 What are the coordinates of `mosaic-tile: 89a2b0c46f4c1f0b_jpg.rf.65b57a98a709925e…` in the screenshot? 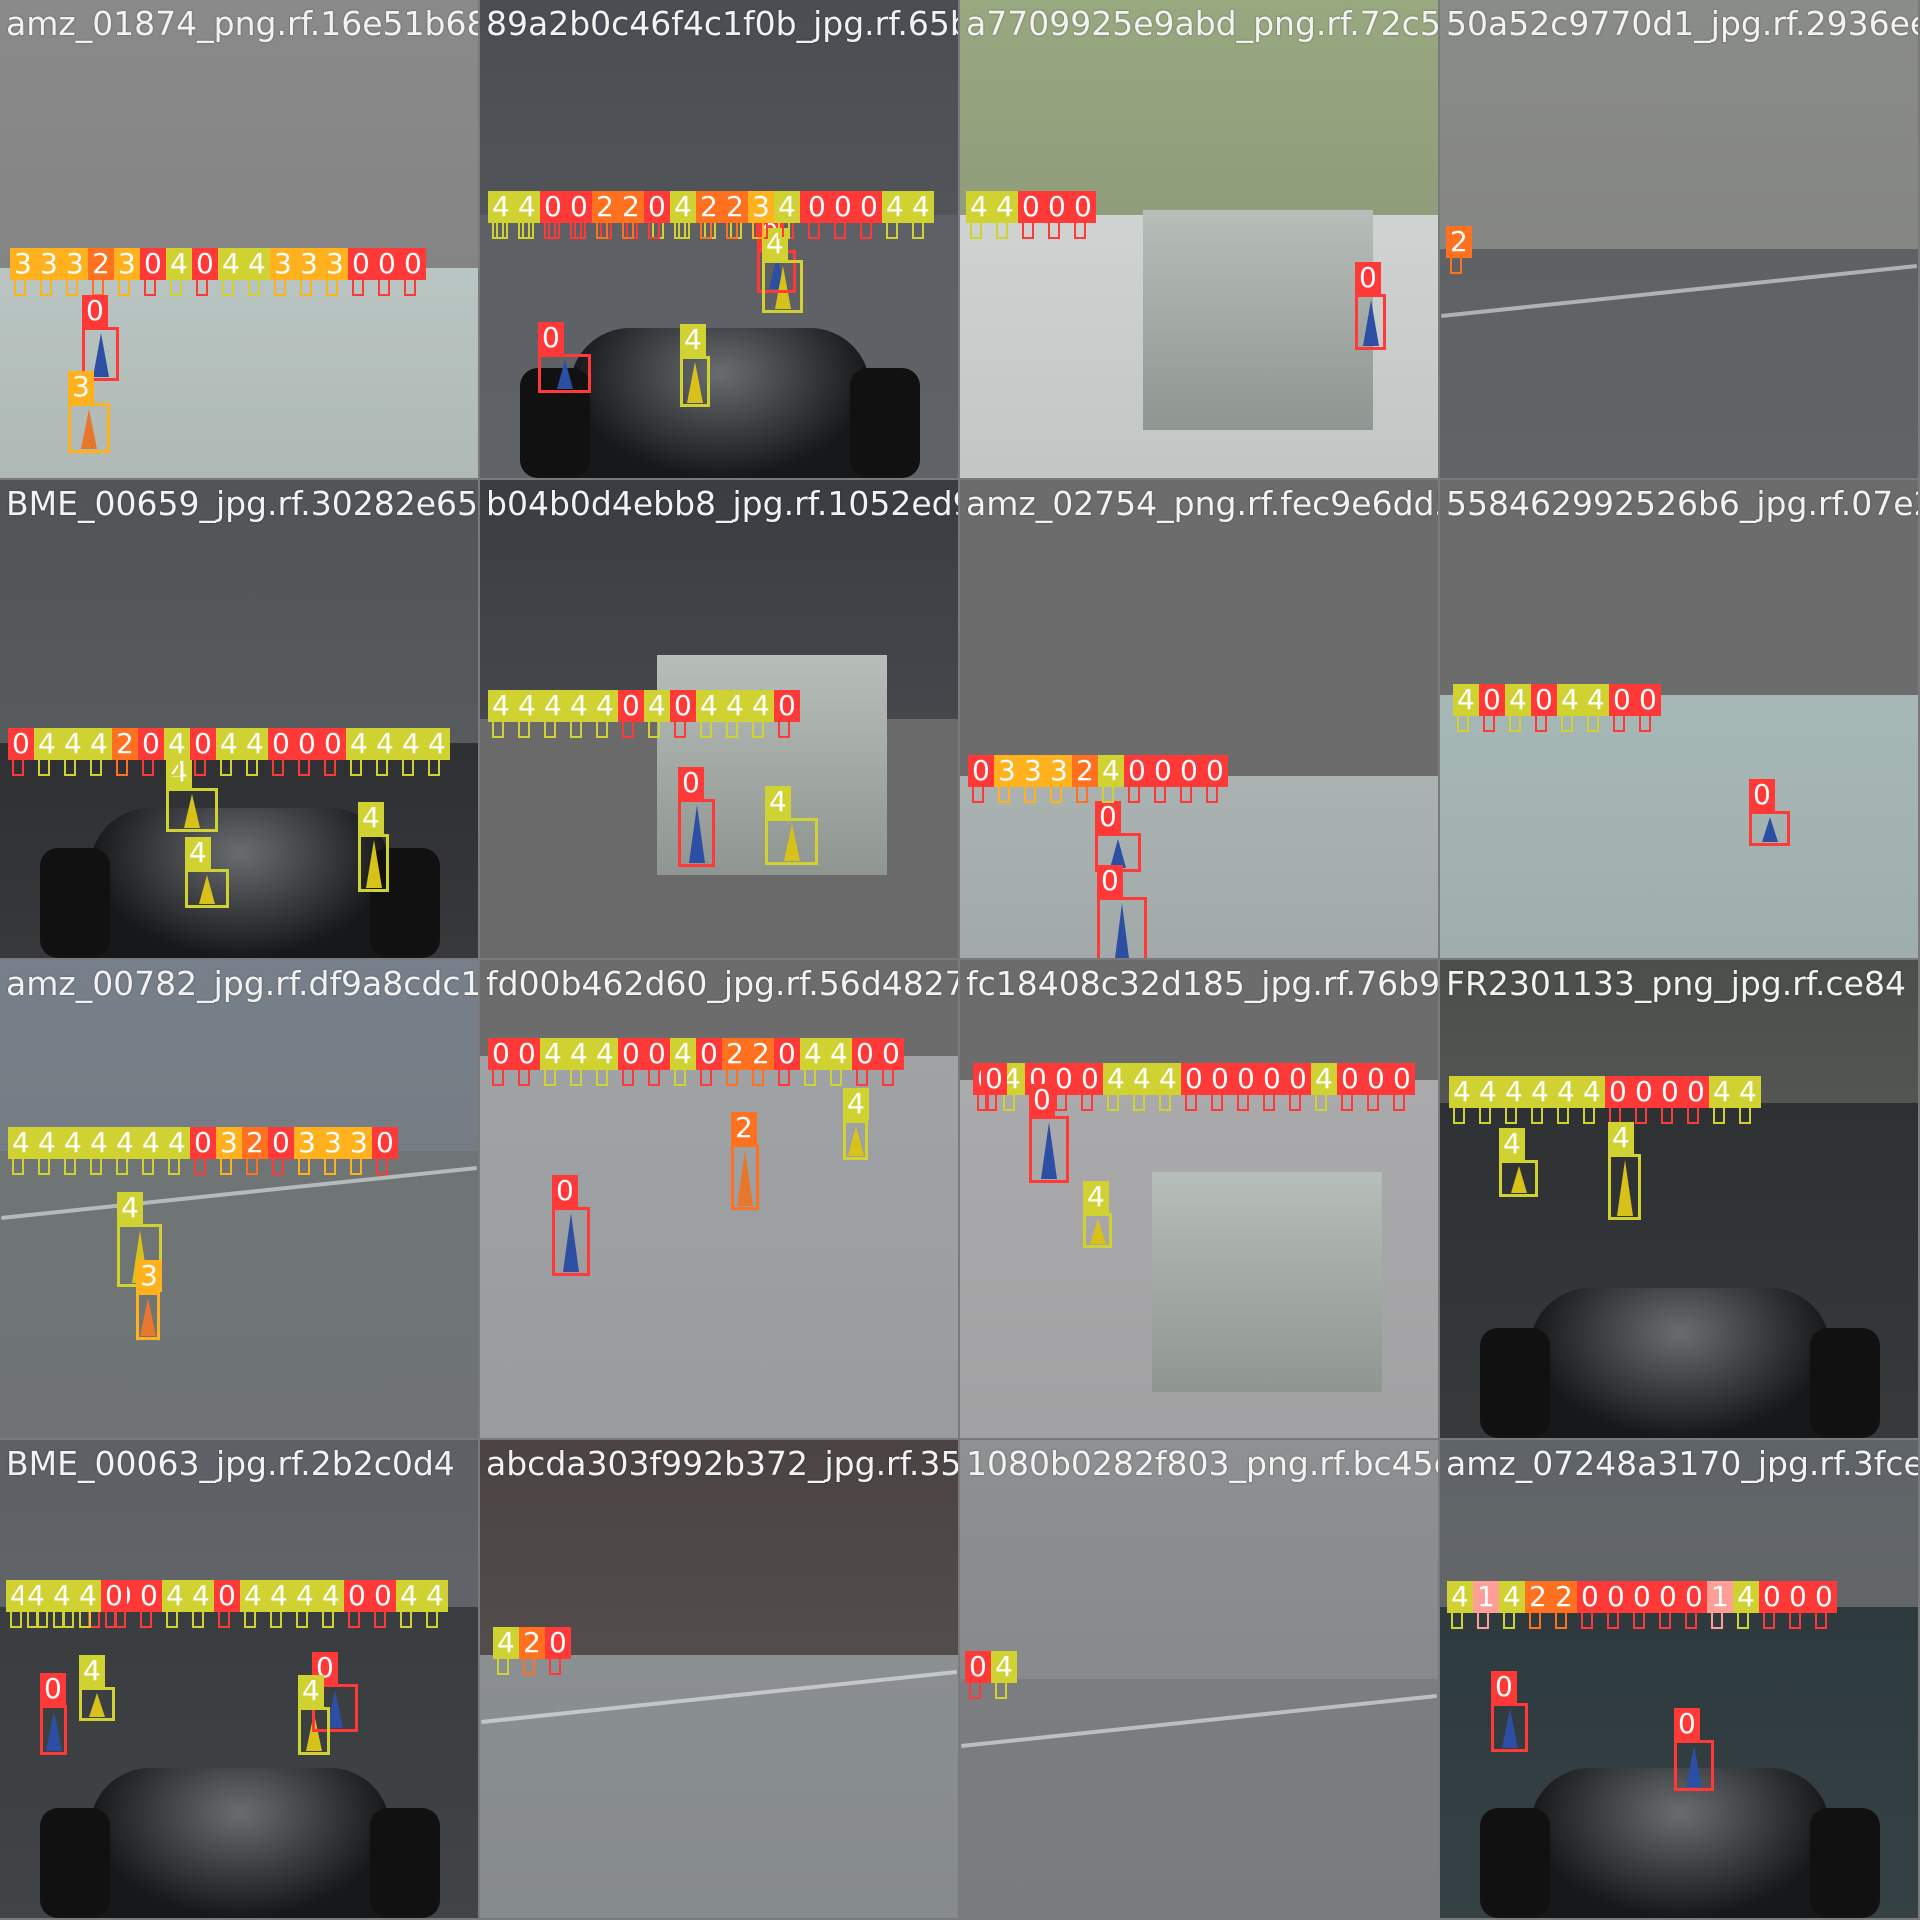 It's located at (719, 239).